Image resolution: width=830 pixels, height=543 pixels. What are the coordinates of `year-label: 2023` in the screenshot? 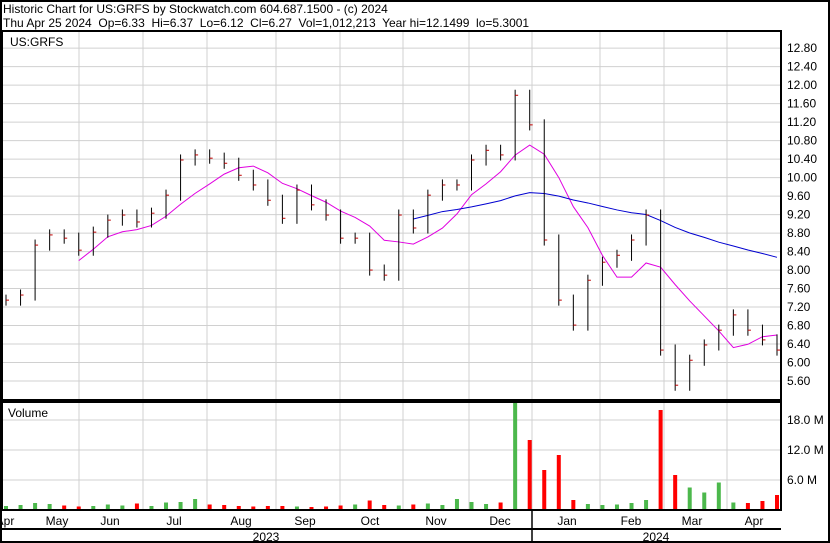 It's located at (266, 536).